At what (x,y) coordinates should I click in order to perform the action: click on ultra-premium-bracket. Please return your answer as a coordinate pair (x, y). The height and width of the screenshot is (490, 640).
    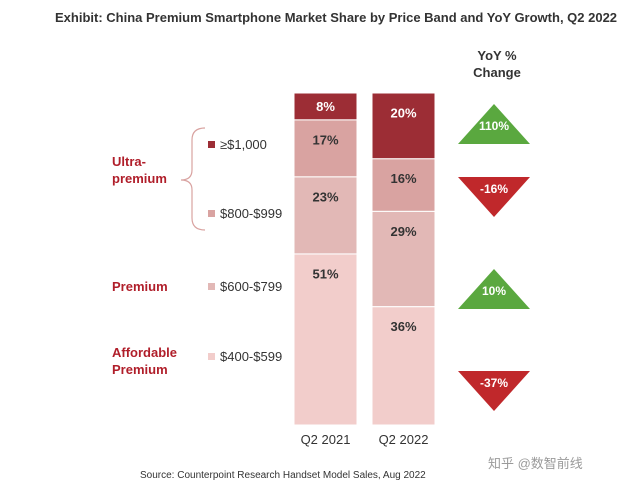
    Looking at the image, I should click on (193, 179).